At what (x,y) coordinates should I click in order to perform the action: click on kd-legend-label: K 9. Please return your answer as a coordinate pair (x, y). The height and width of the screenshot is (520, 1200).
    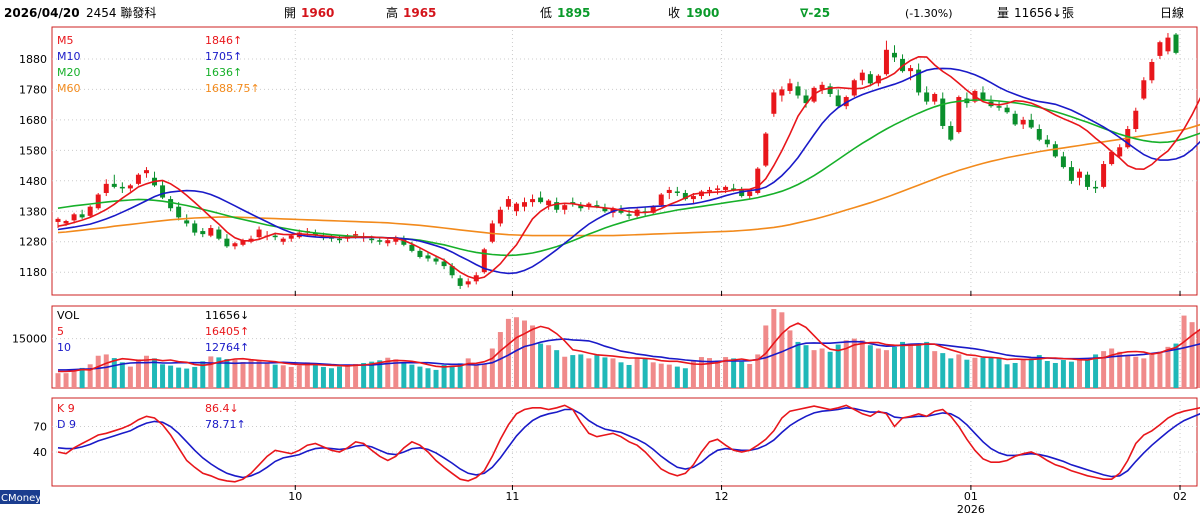
    Looking at the image, I should click on (66, 408).